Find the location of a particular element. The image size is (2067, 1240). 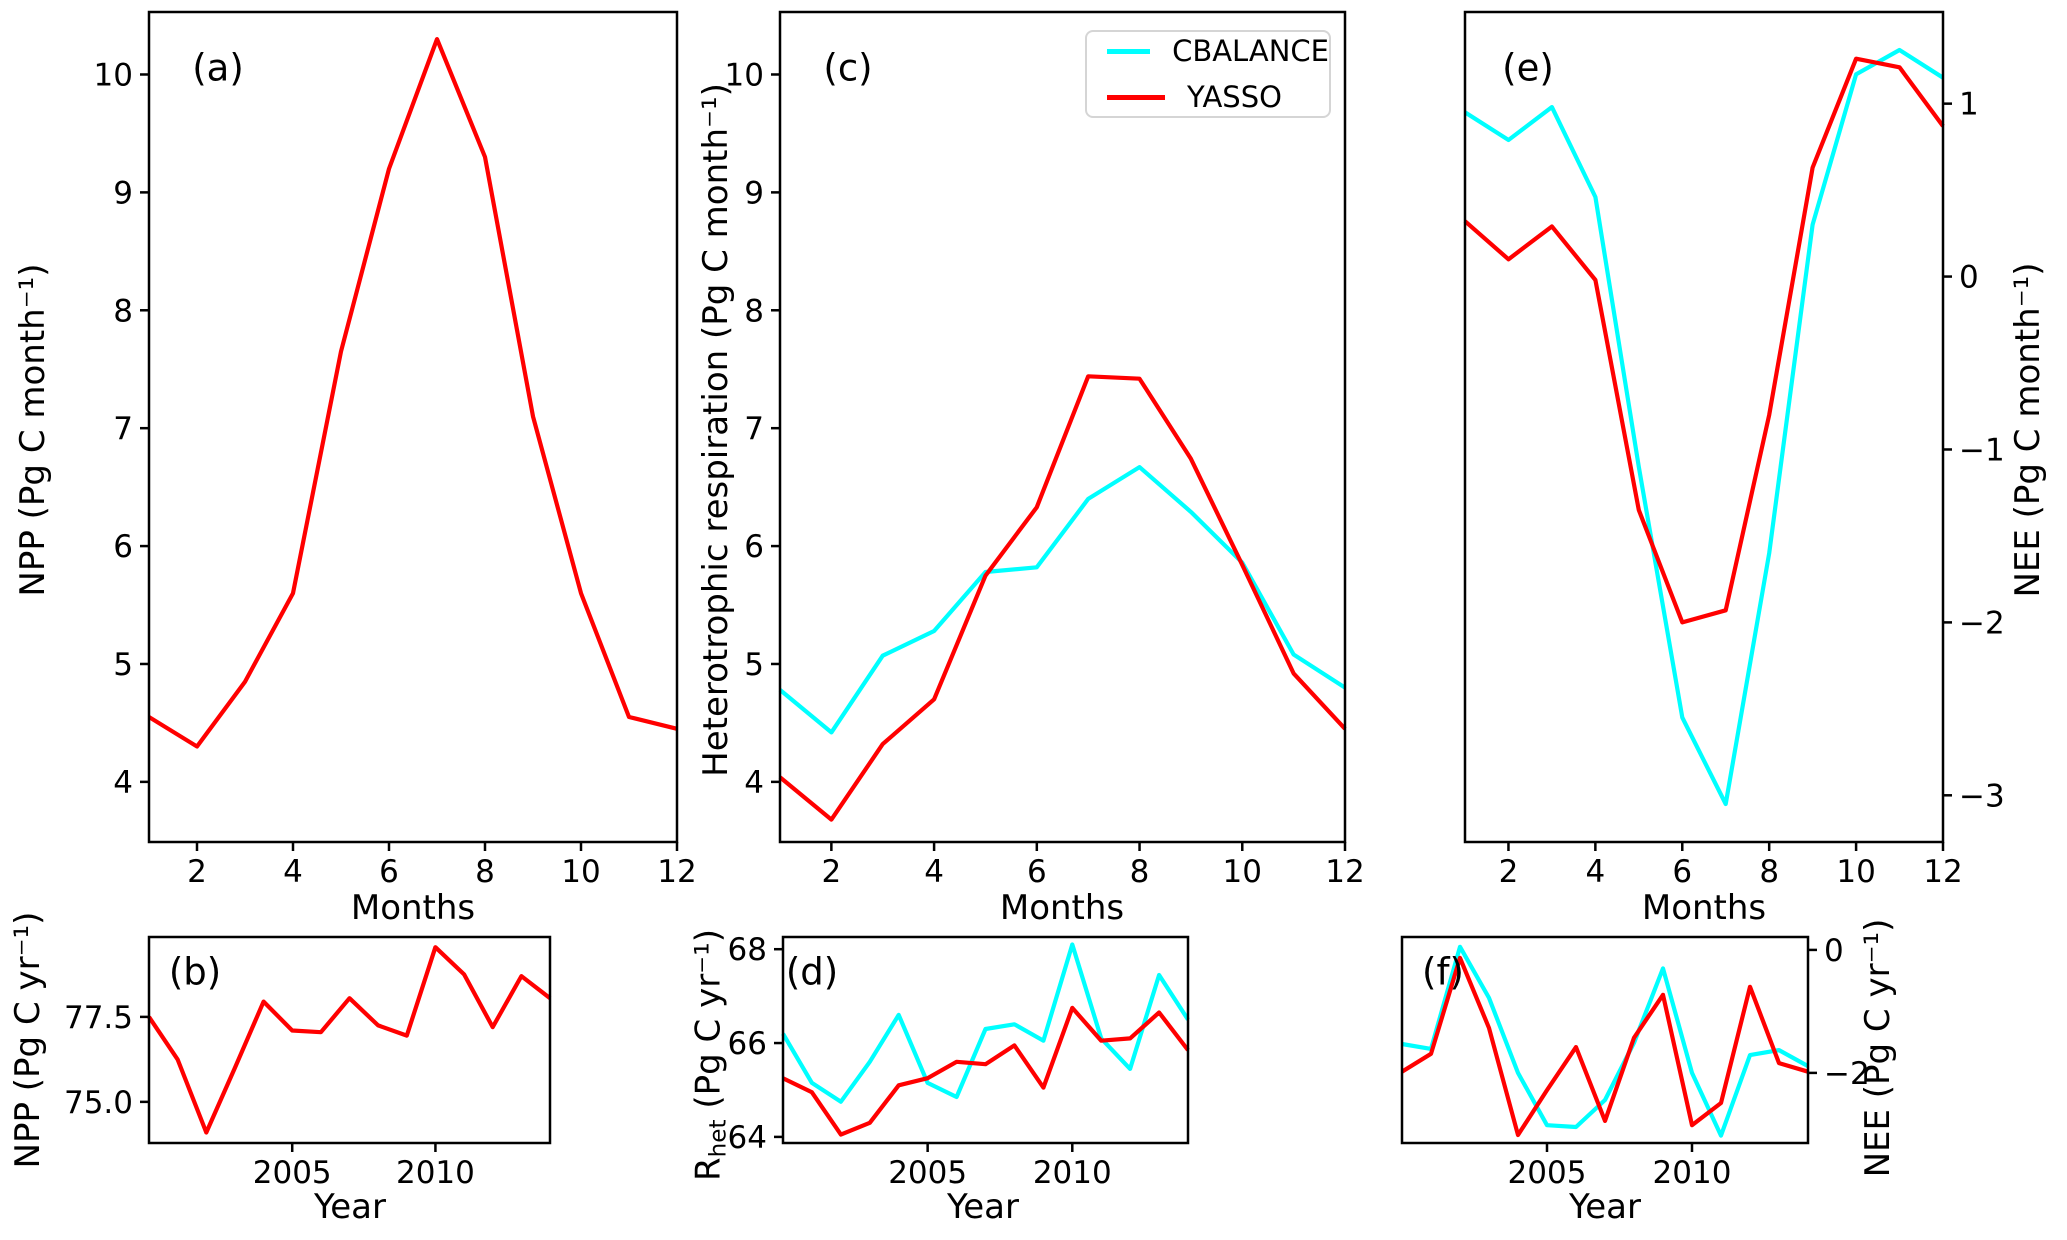

panel-a-series-yasso is located at coordinates (412, 392).